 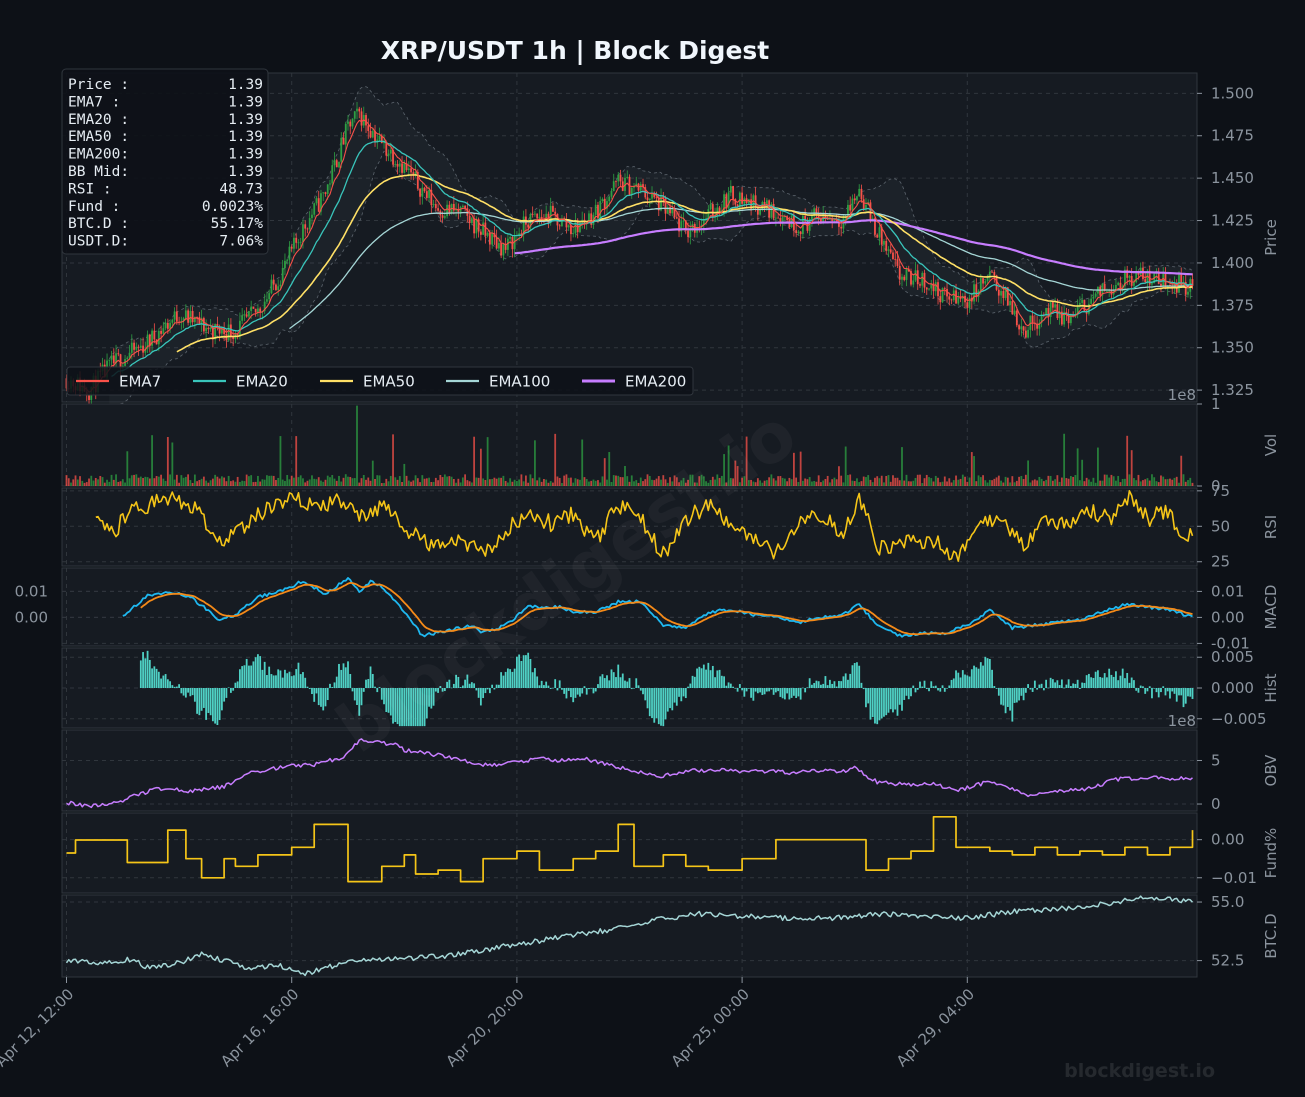 I want to click on rsi-tick-label: 50, so click(x=1220, y=526).